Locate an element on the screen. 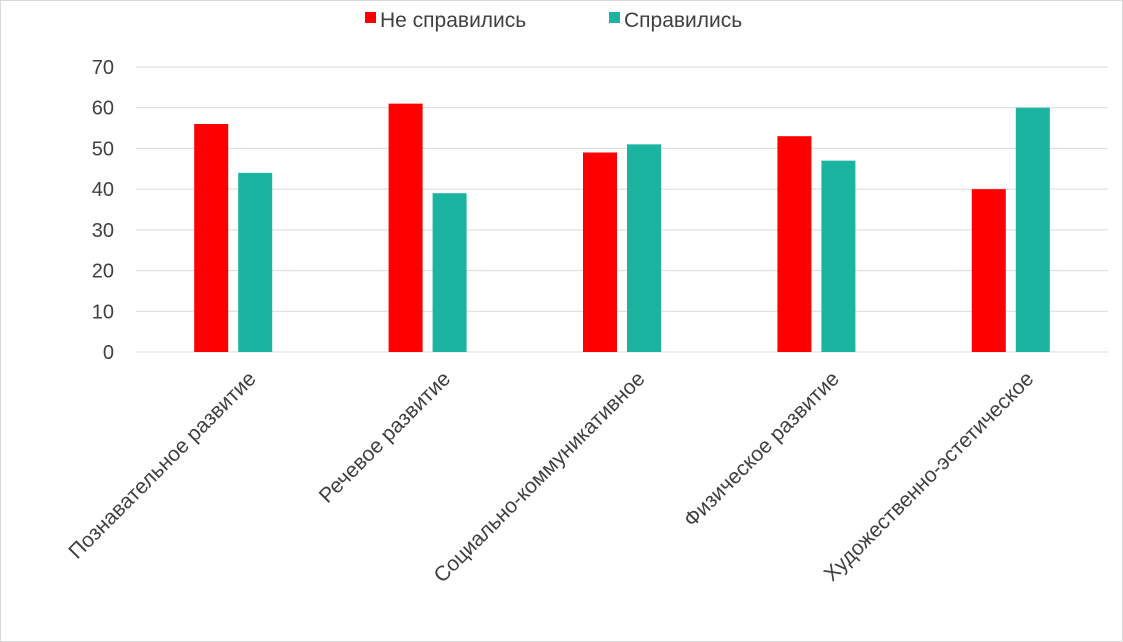  y-tick-label: 50 is located at coordinates (103, 149).